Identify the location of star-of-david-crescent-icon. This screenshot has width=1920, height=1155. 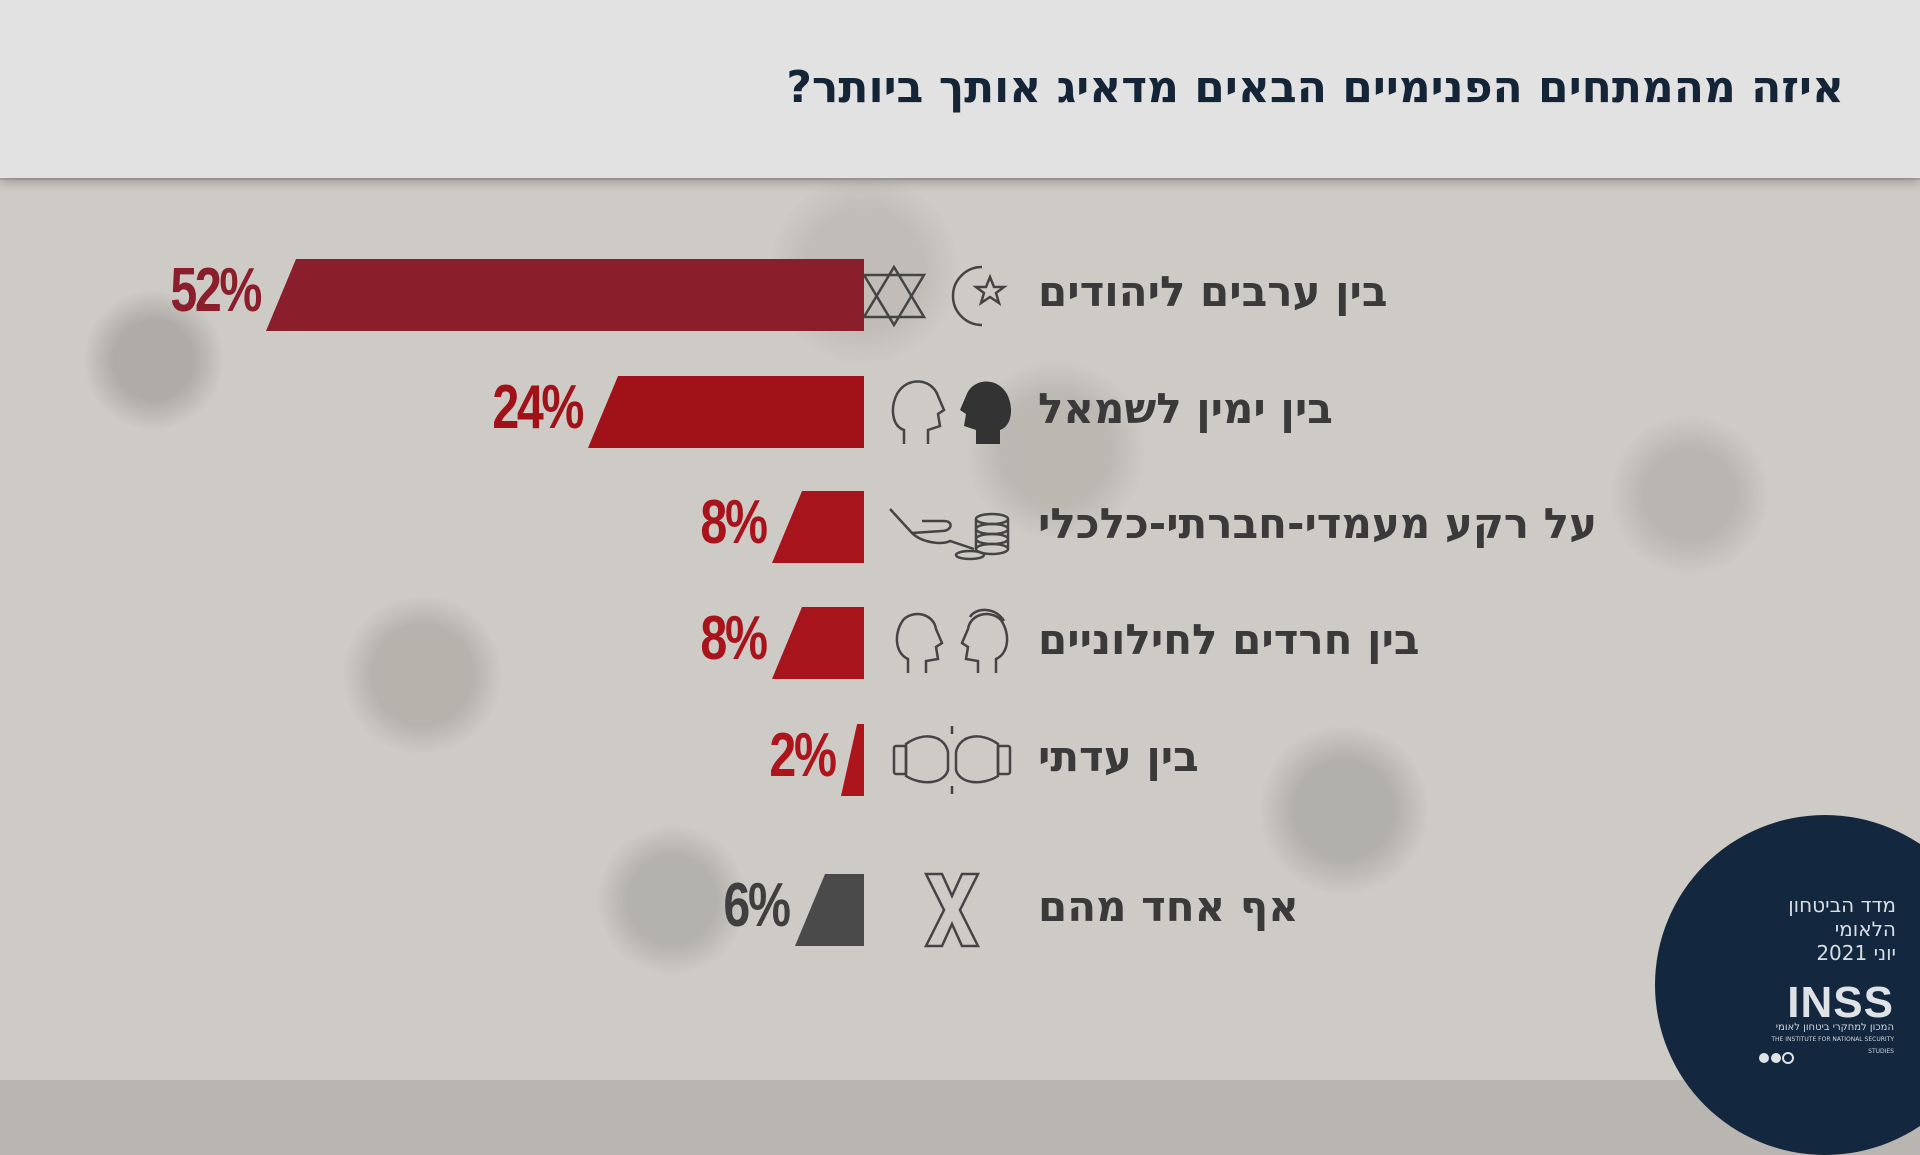
(934, 296).